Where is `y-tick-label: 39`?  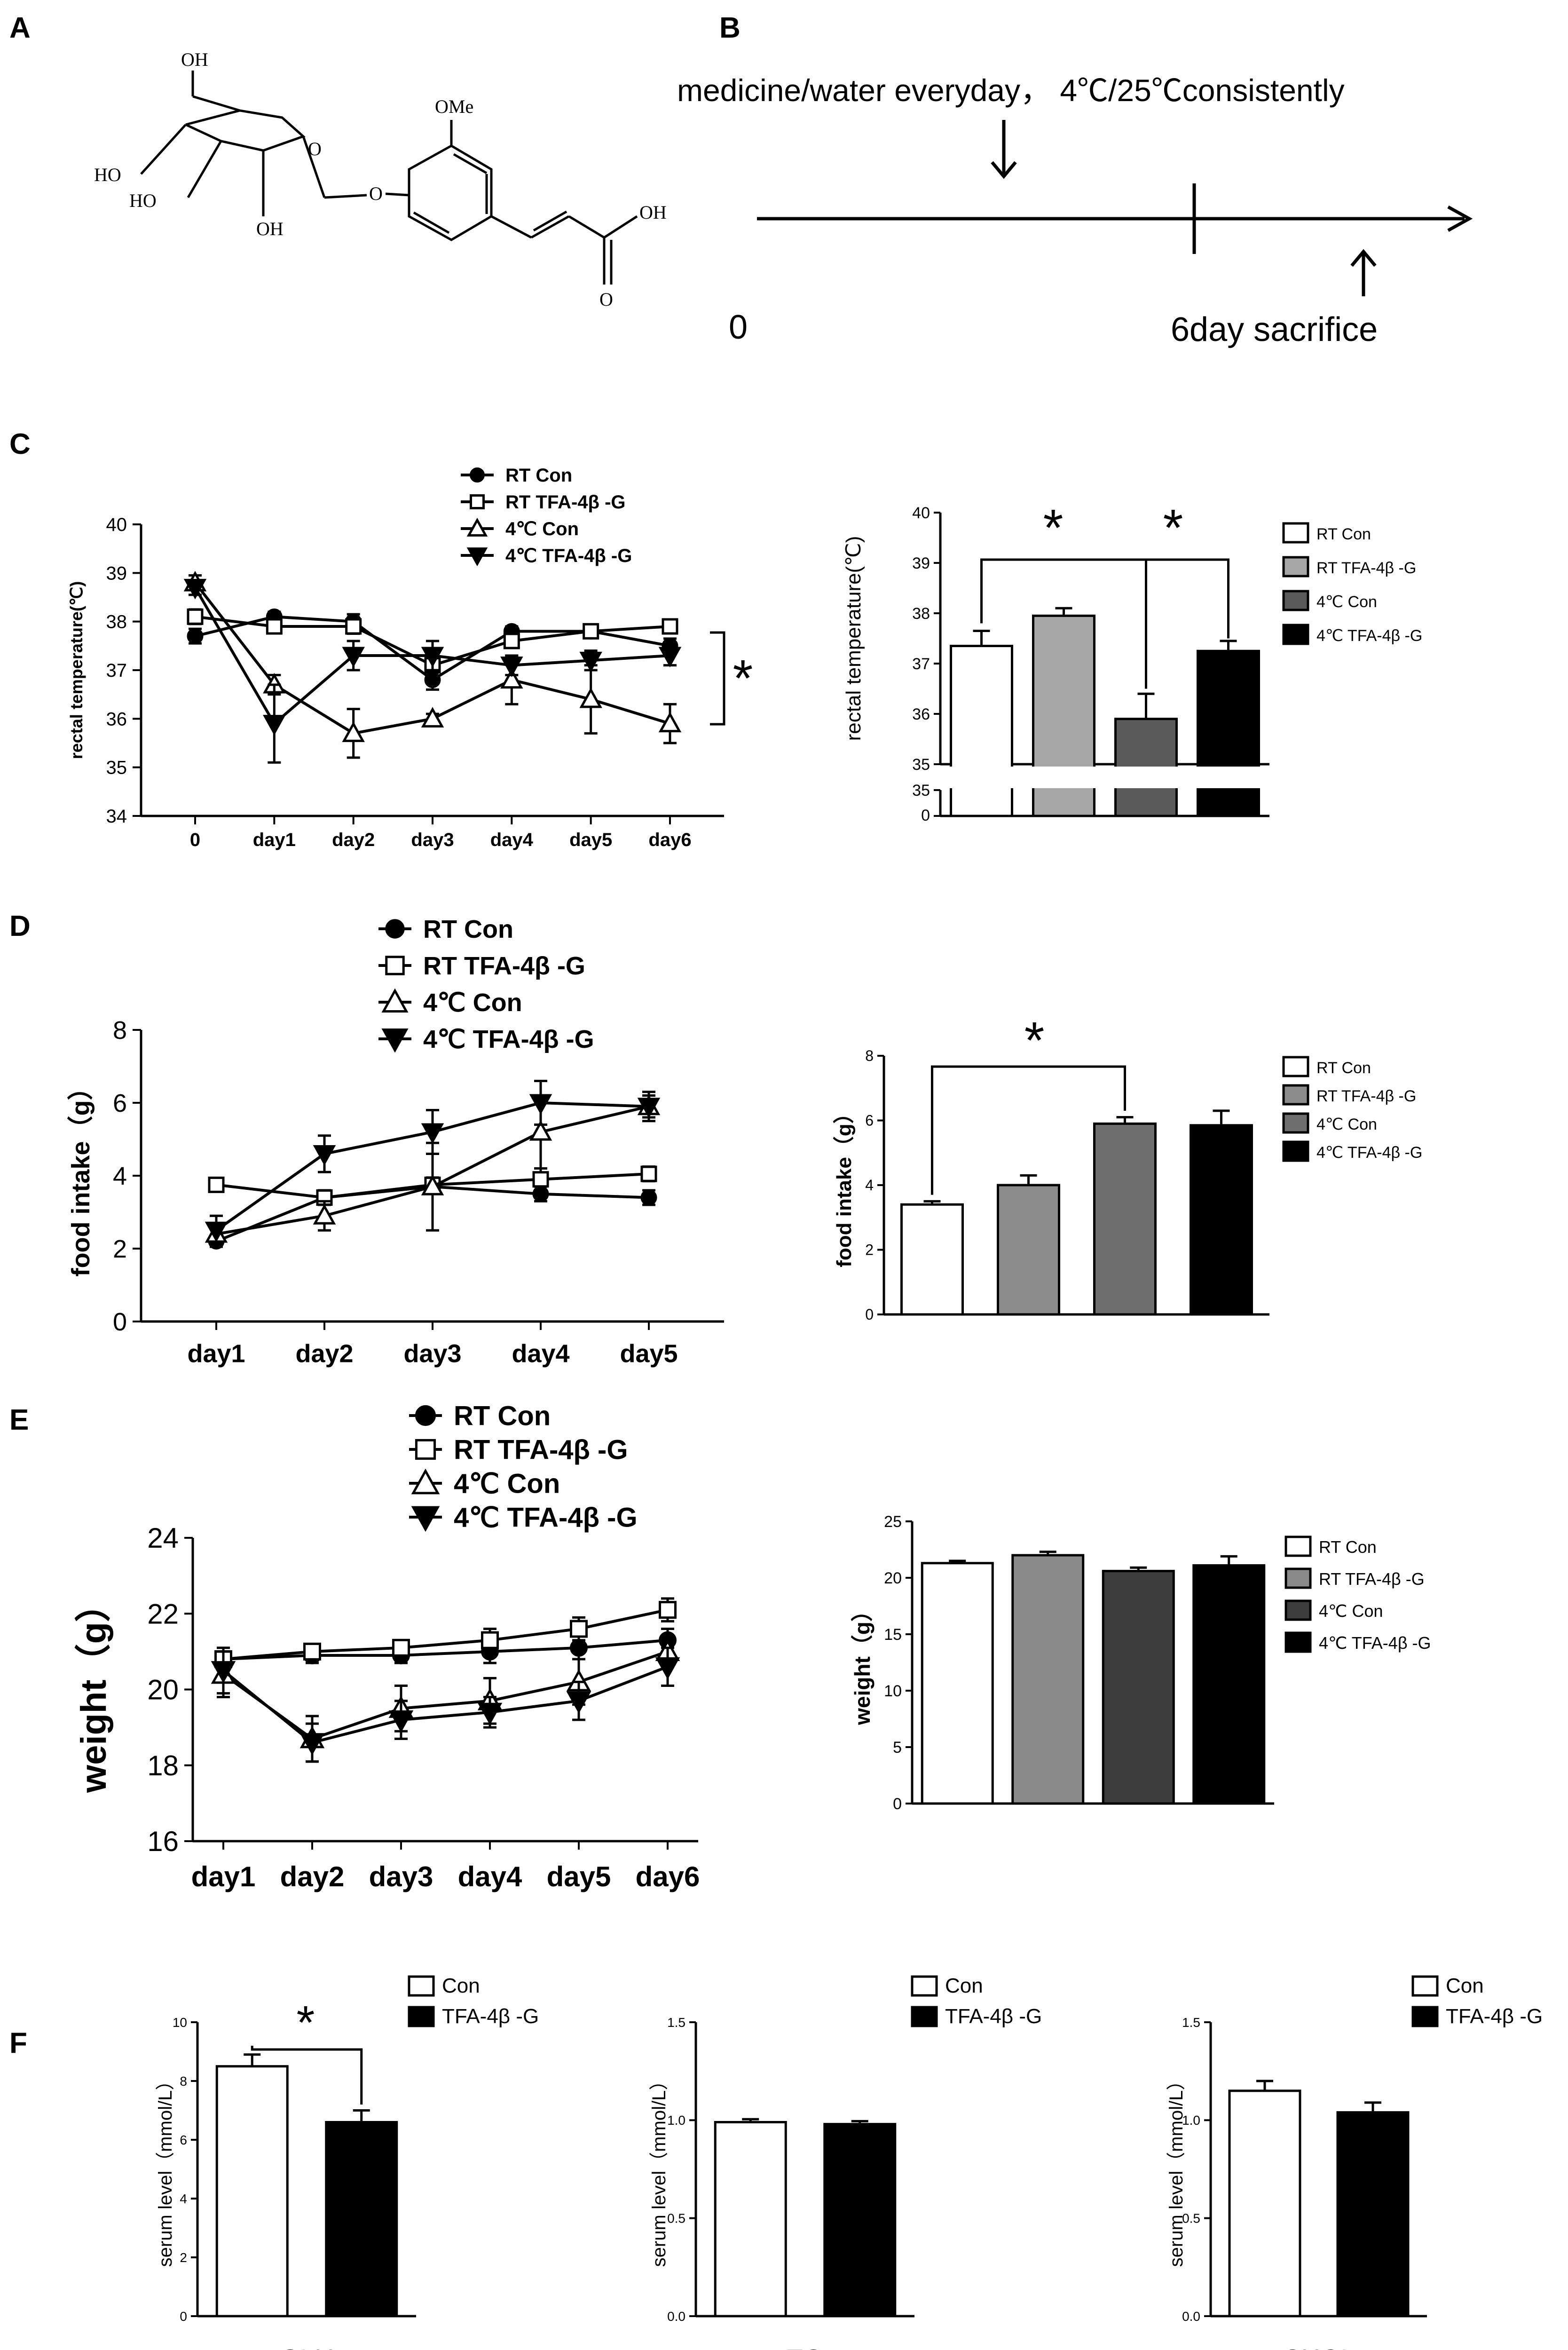 y-tick-label: 39 is located at coordinates (116, 573).